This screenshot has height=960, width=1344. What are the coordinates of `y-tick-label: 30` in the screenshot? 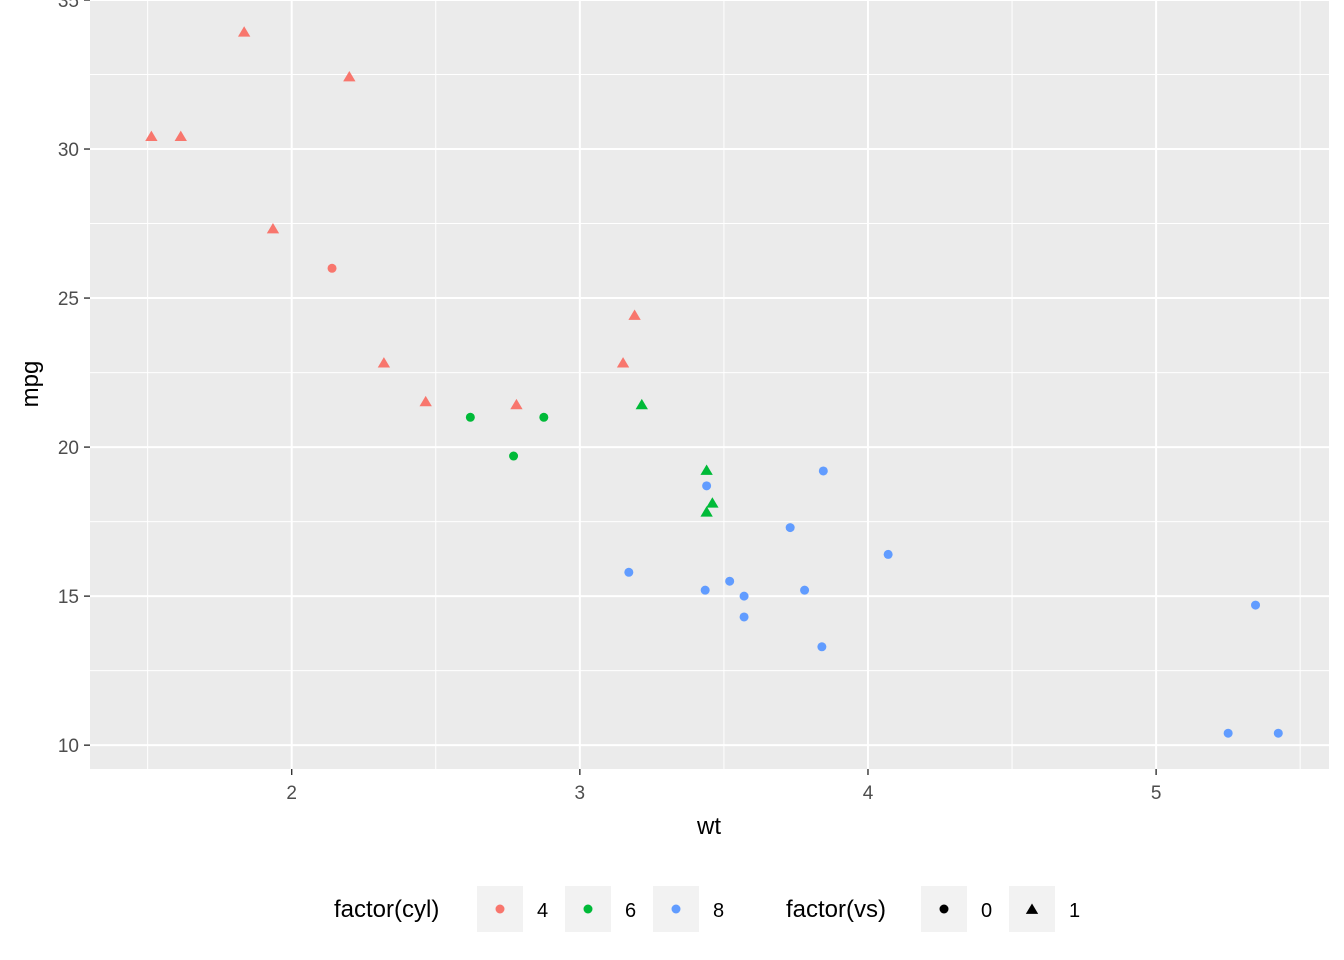 It's located at (68, 150).